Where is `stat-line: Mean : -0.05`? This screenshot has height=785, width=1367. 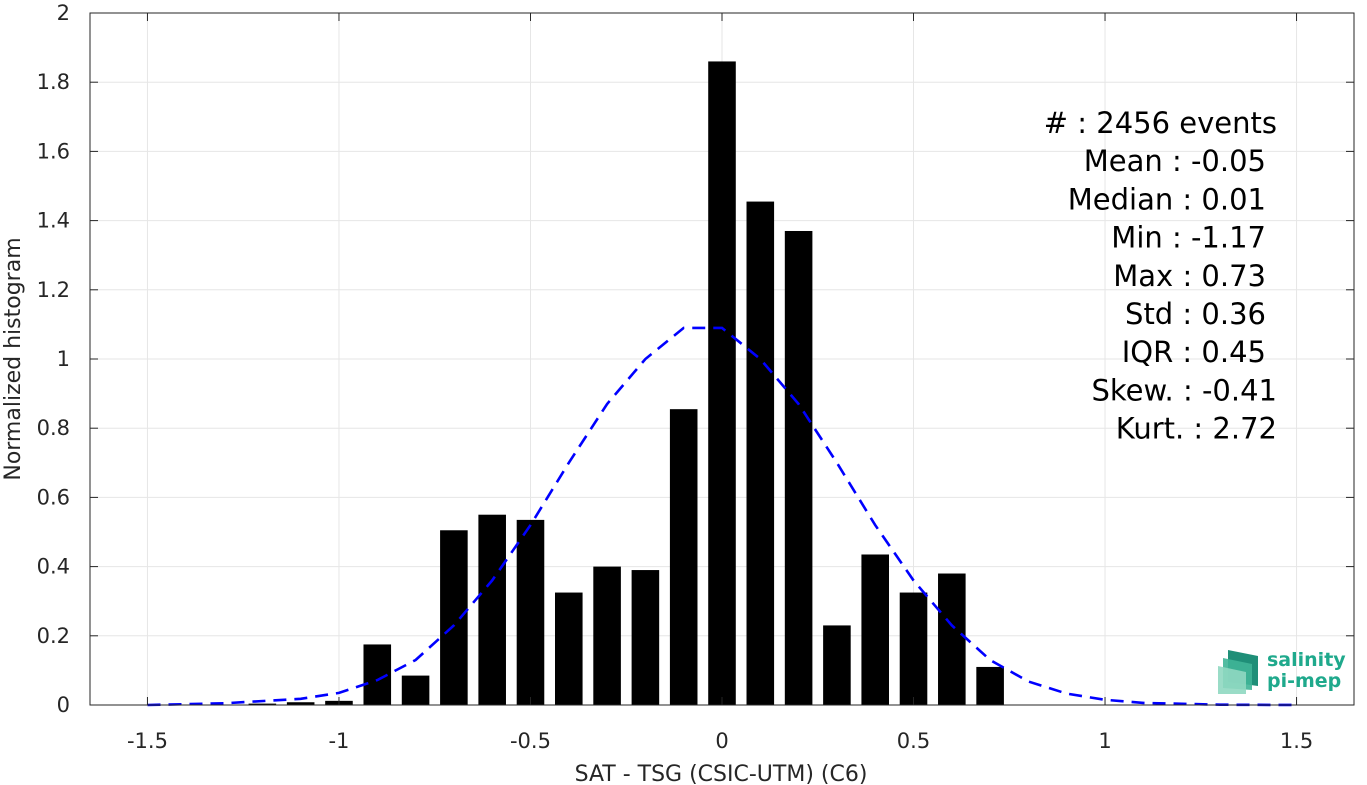 stat-line: Mean : -0.05 is located at coordinates (1175, 161).